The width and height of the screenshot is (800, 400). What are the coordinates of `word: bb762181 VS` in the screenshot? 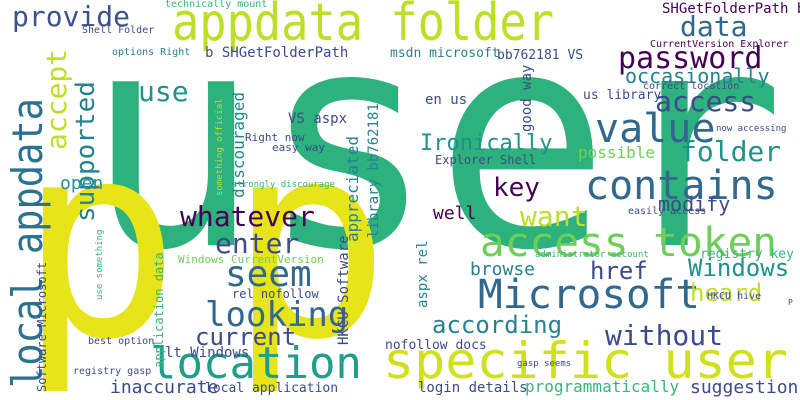 It's located at (540, 55).